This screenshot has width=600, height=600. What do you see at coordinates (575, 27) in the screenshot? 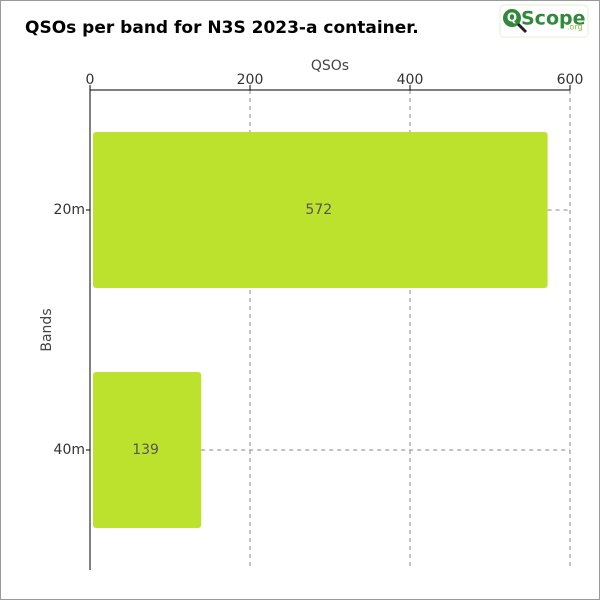
I see `logo-suffix: .org` at bounding box center [575, 27].